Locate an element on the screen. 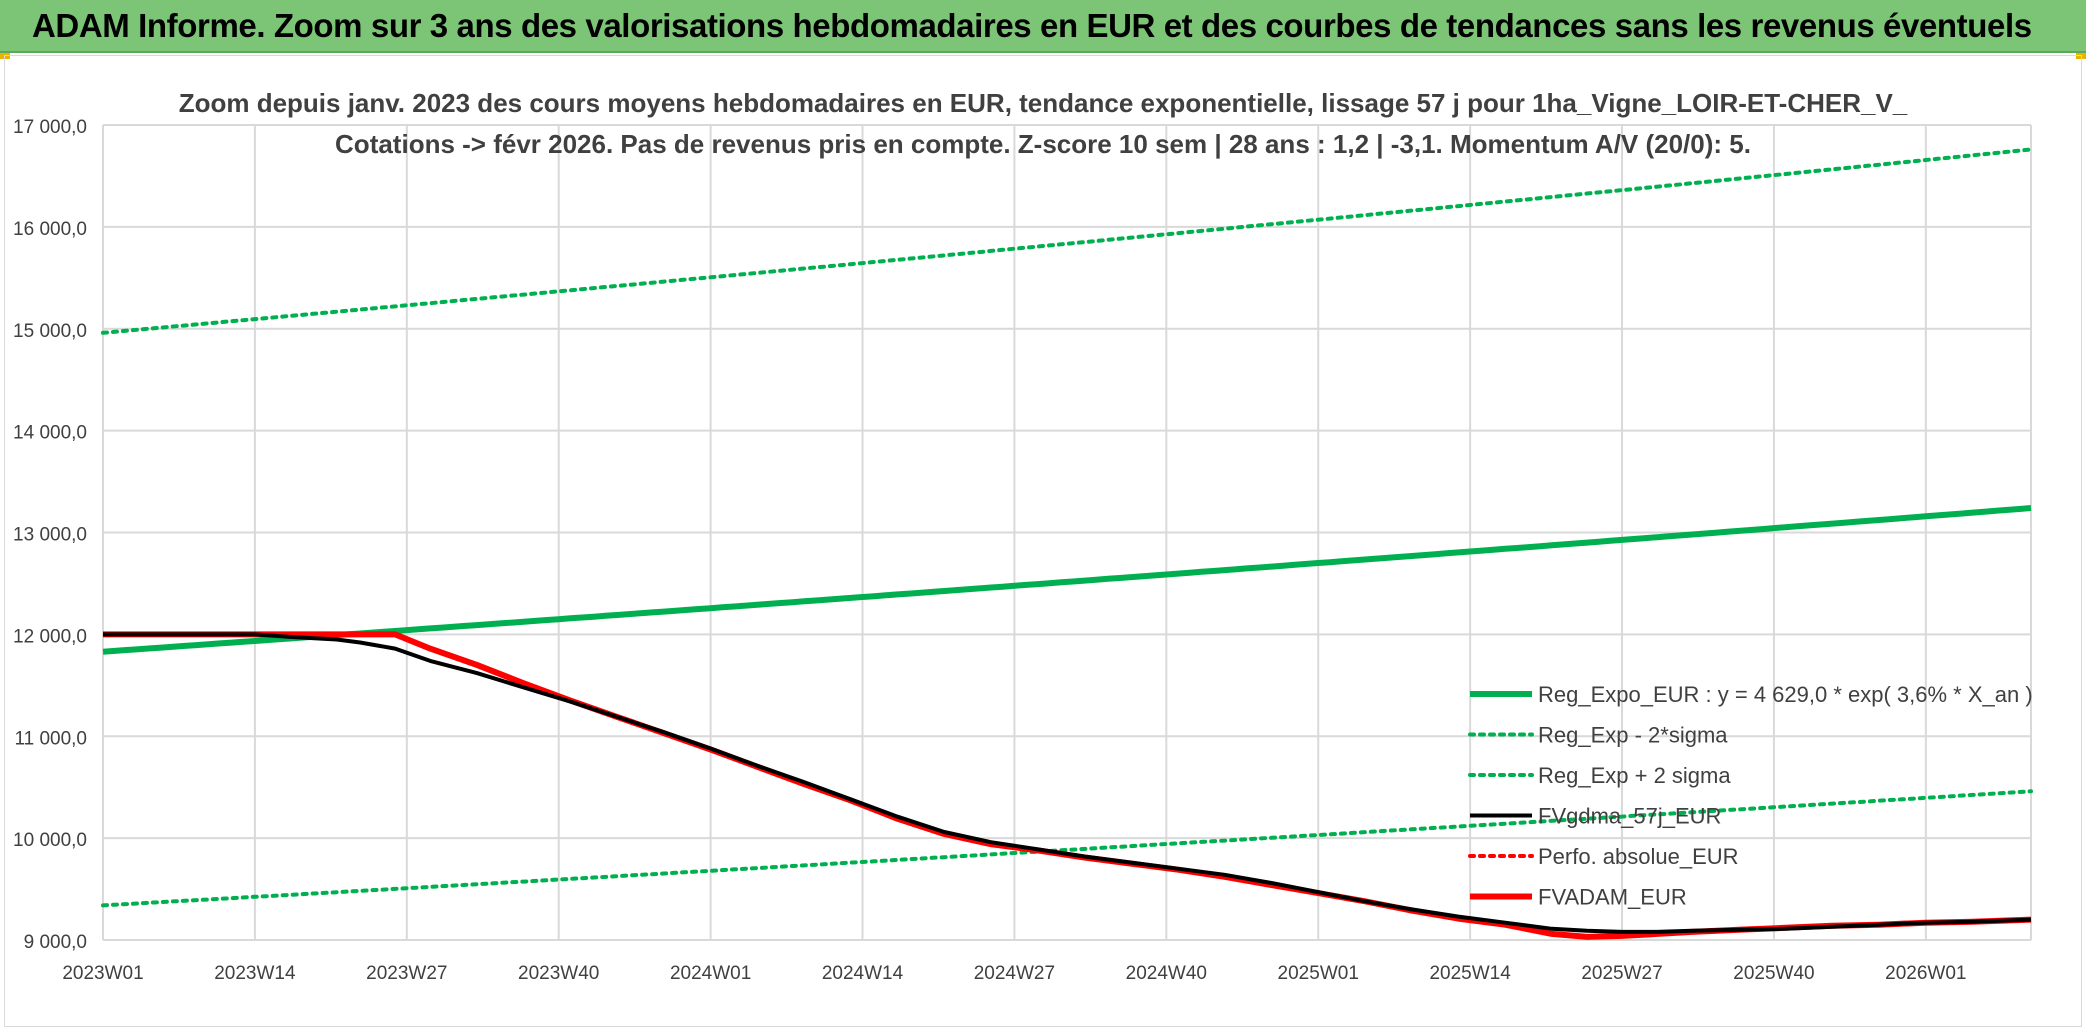 The width and height of the screenshot is (2086, 1031). legend-label: Perfo. absolue_EUR is located at coordinates (1638, 856).